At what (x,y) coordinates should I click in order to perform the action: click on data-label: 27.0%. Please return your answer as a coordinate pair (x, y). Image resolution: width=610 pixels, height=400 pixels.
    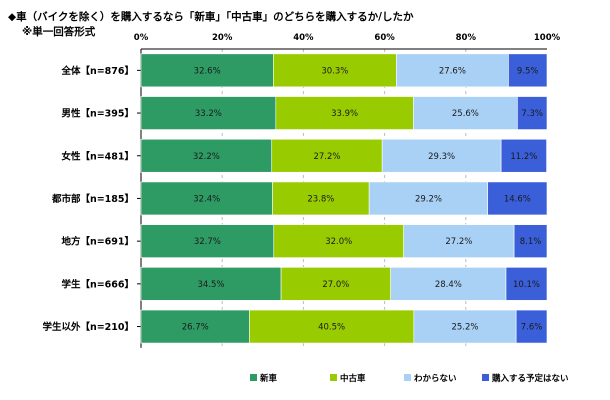
    Looking at the image, I should click on (335, 285).